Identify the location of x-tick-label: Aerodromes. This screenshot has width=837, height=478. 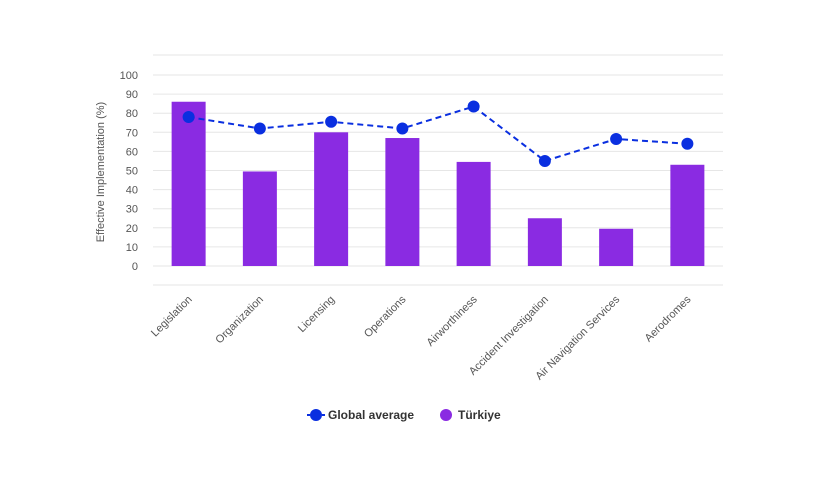
(668, 318).